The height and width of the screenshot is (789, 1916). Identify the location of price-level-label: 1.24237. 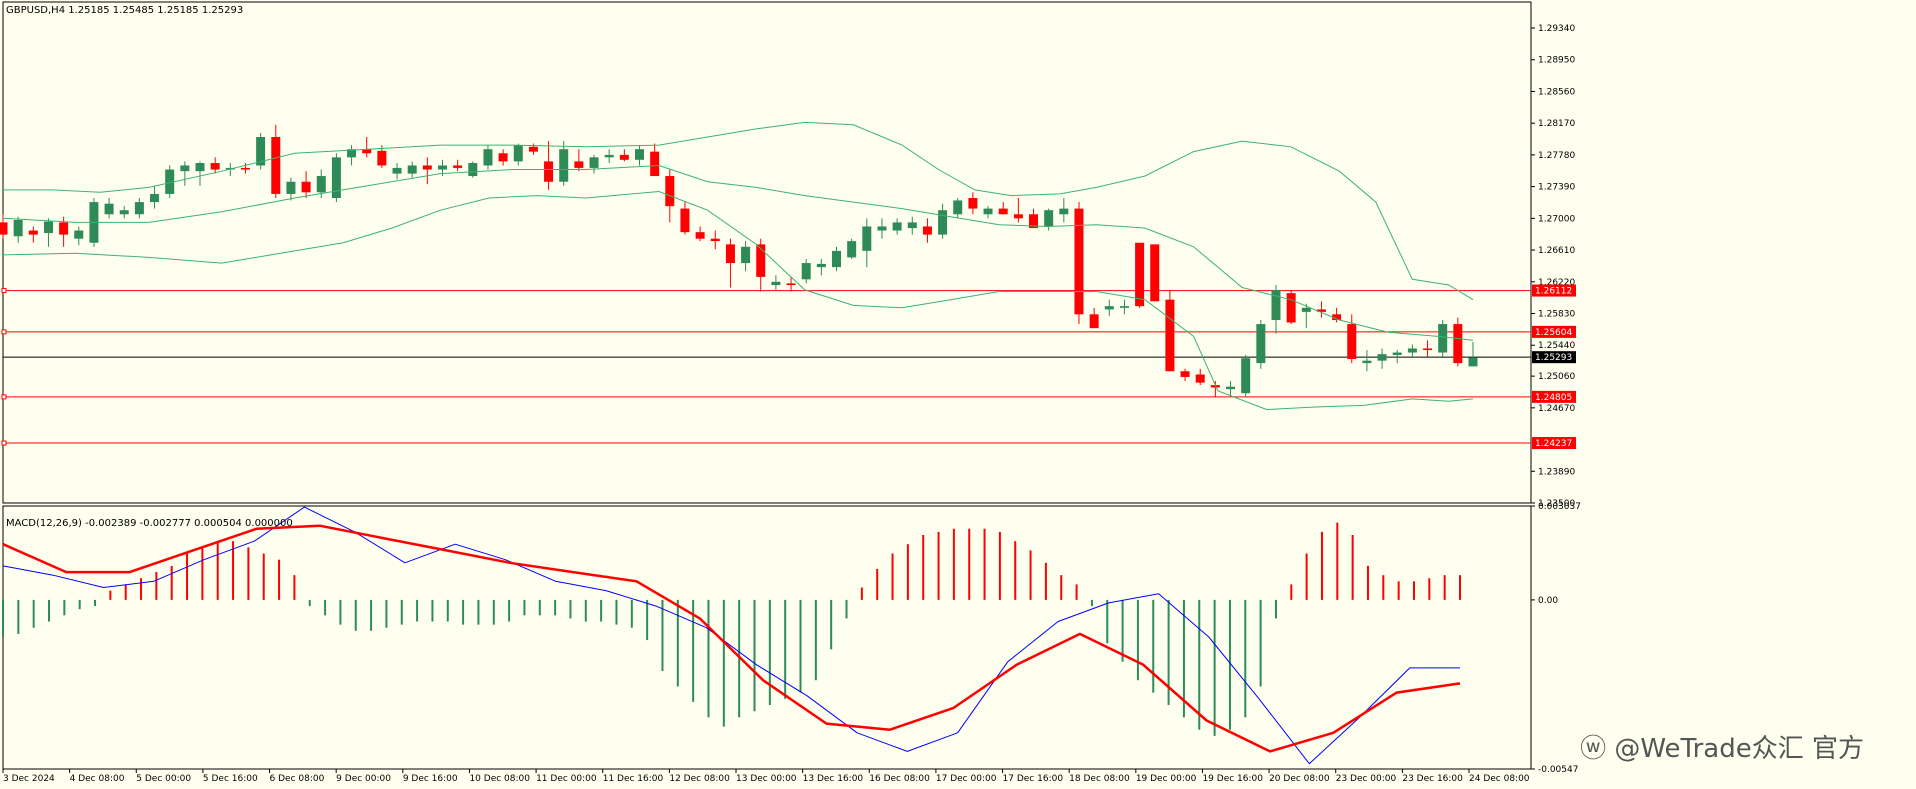
(1553, 444).